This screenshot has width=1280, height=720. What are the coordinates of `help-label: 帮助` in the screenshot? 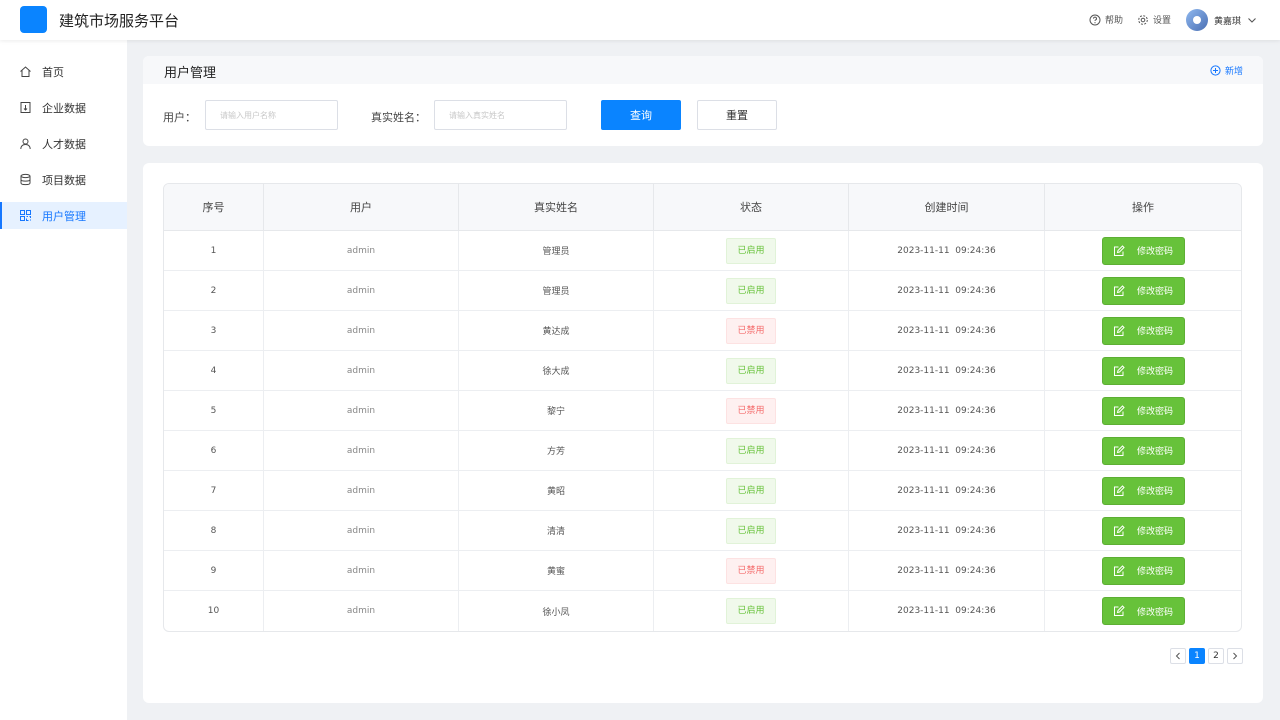 It's located at (1114, 21).